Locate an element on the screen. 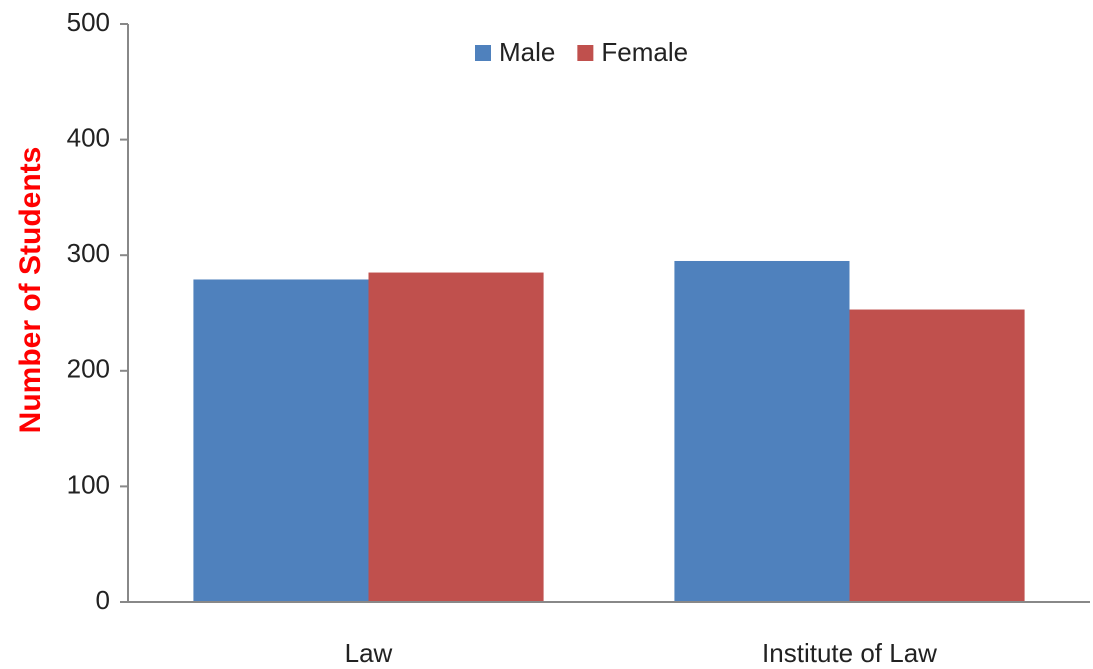 The height and width of the screenshot is (669, 1093). y-tick-label: 500 is located at coordinates (88, 22).